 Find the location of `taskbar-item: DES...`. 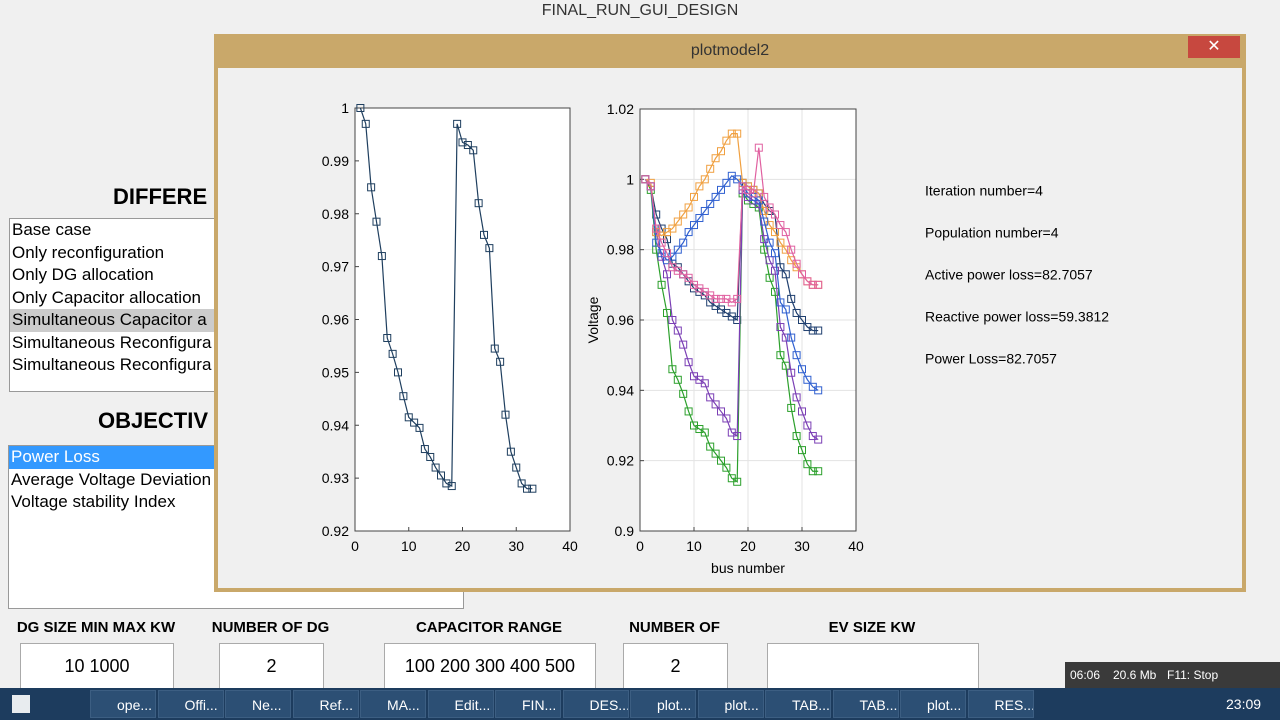

taskbar-item: DES... is located at coordinates (595, 704).